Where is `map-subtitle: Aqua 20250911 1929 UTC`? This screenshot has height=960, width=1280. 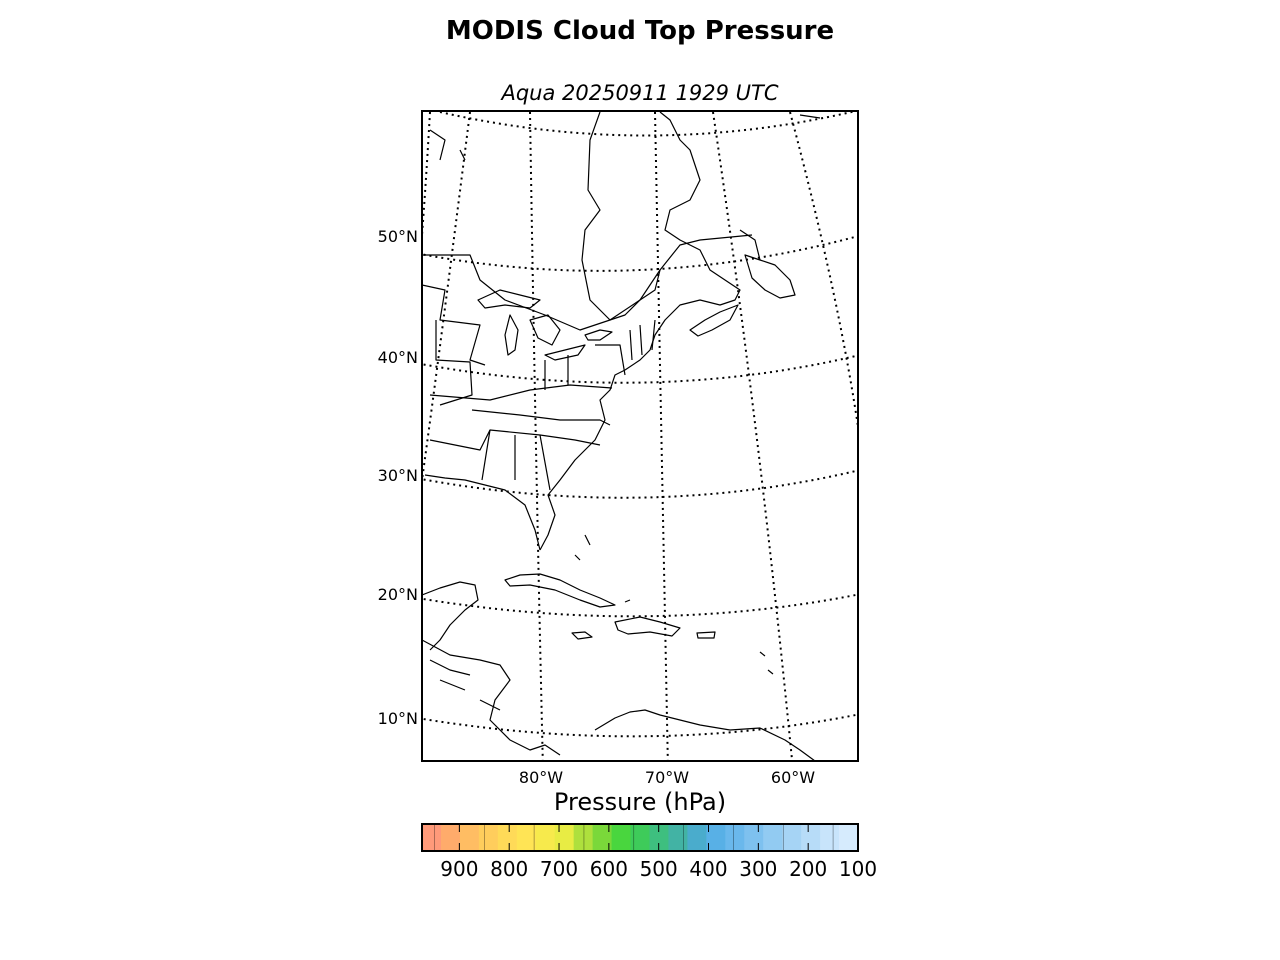
map-subtitle: Aqua 20250911 1929 UTC is located at coordinates (638, 93).